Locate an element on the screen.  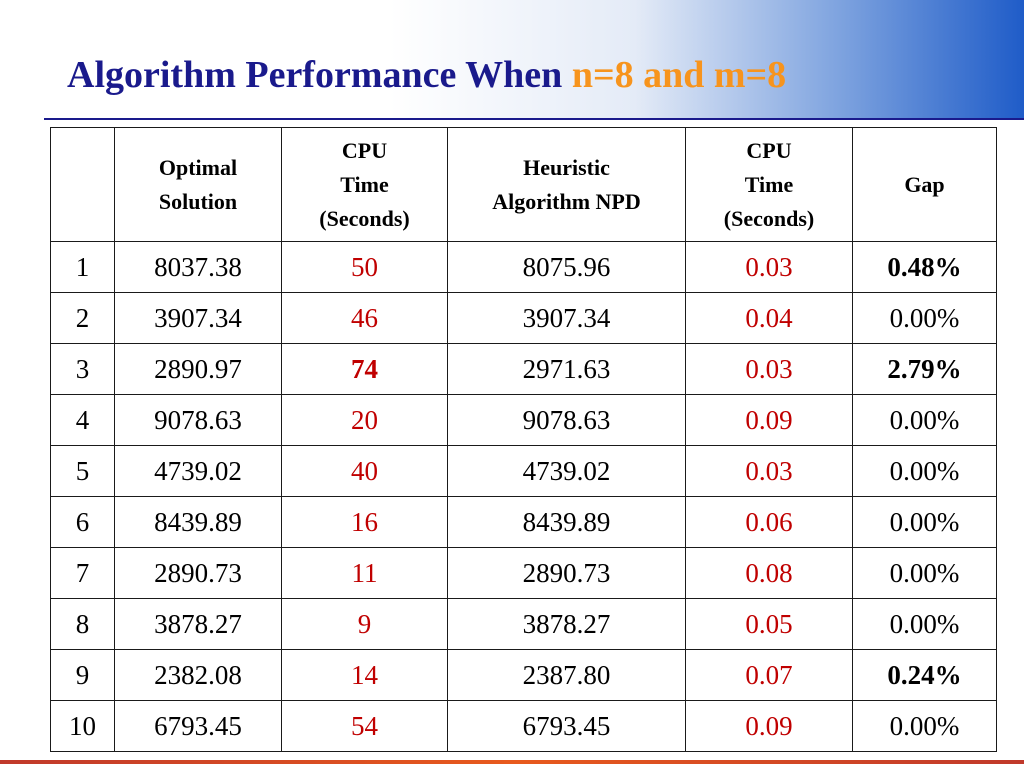
table-row: 9 2382.08 14 2387.80 0.07 0.24% is located at coordinates (523, 675).